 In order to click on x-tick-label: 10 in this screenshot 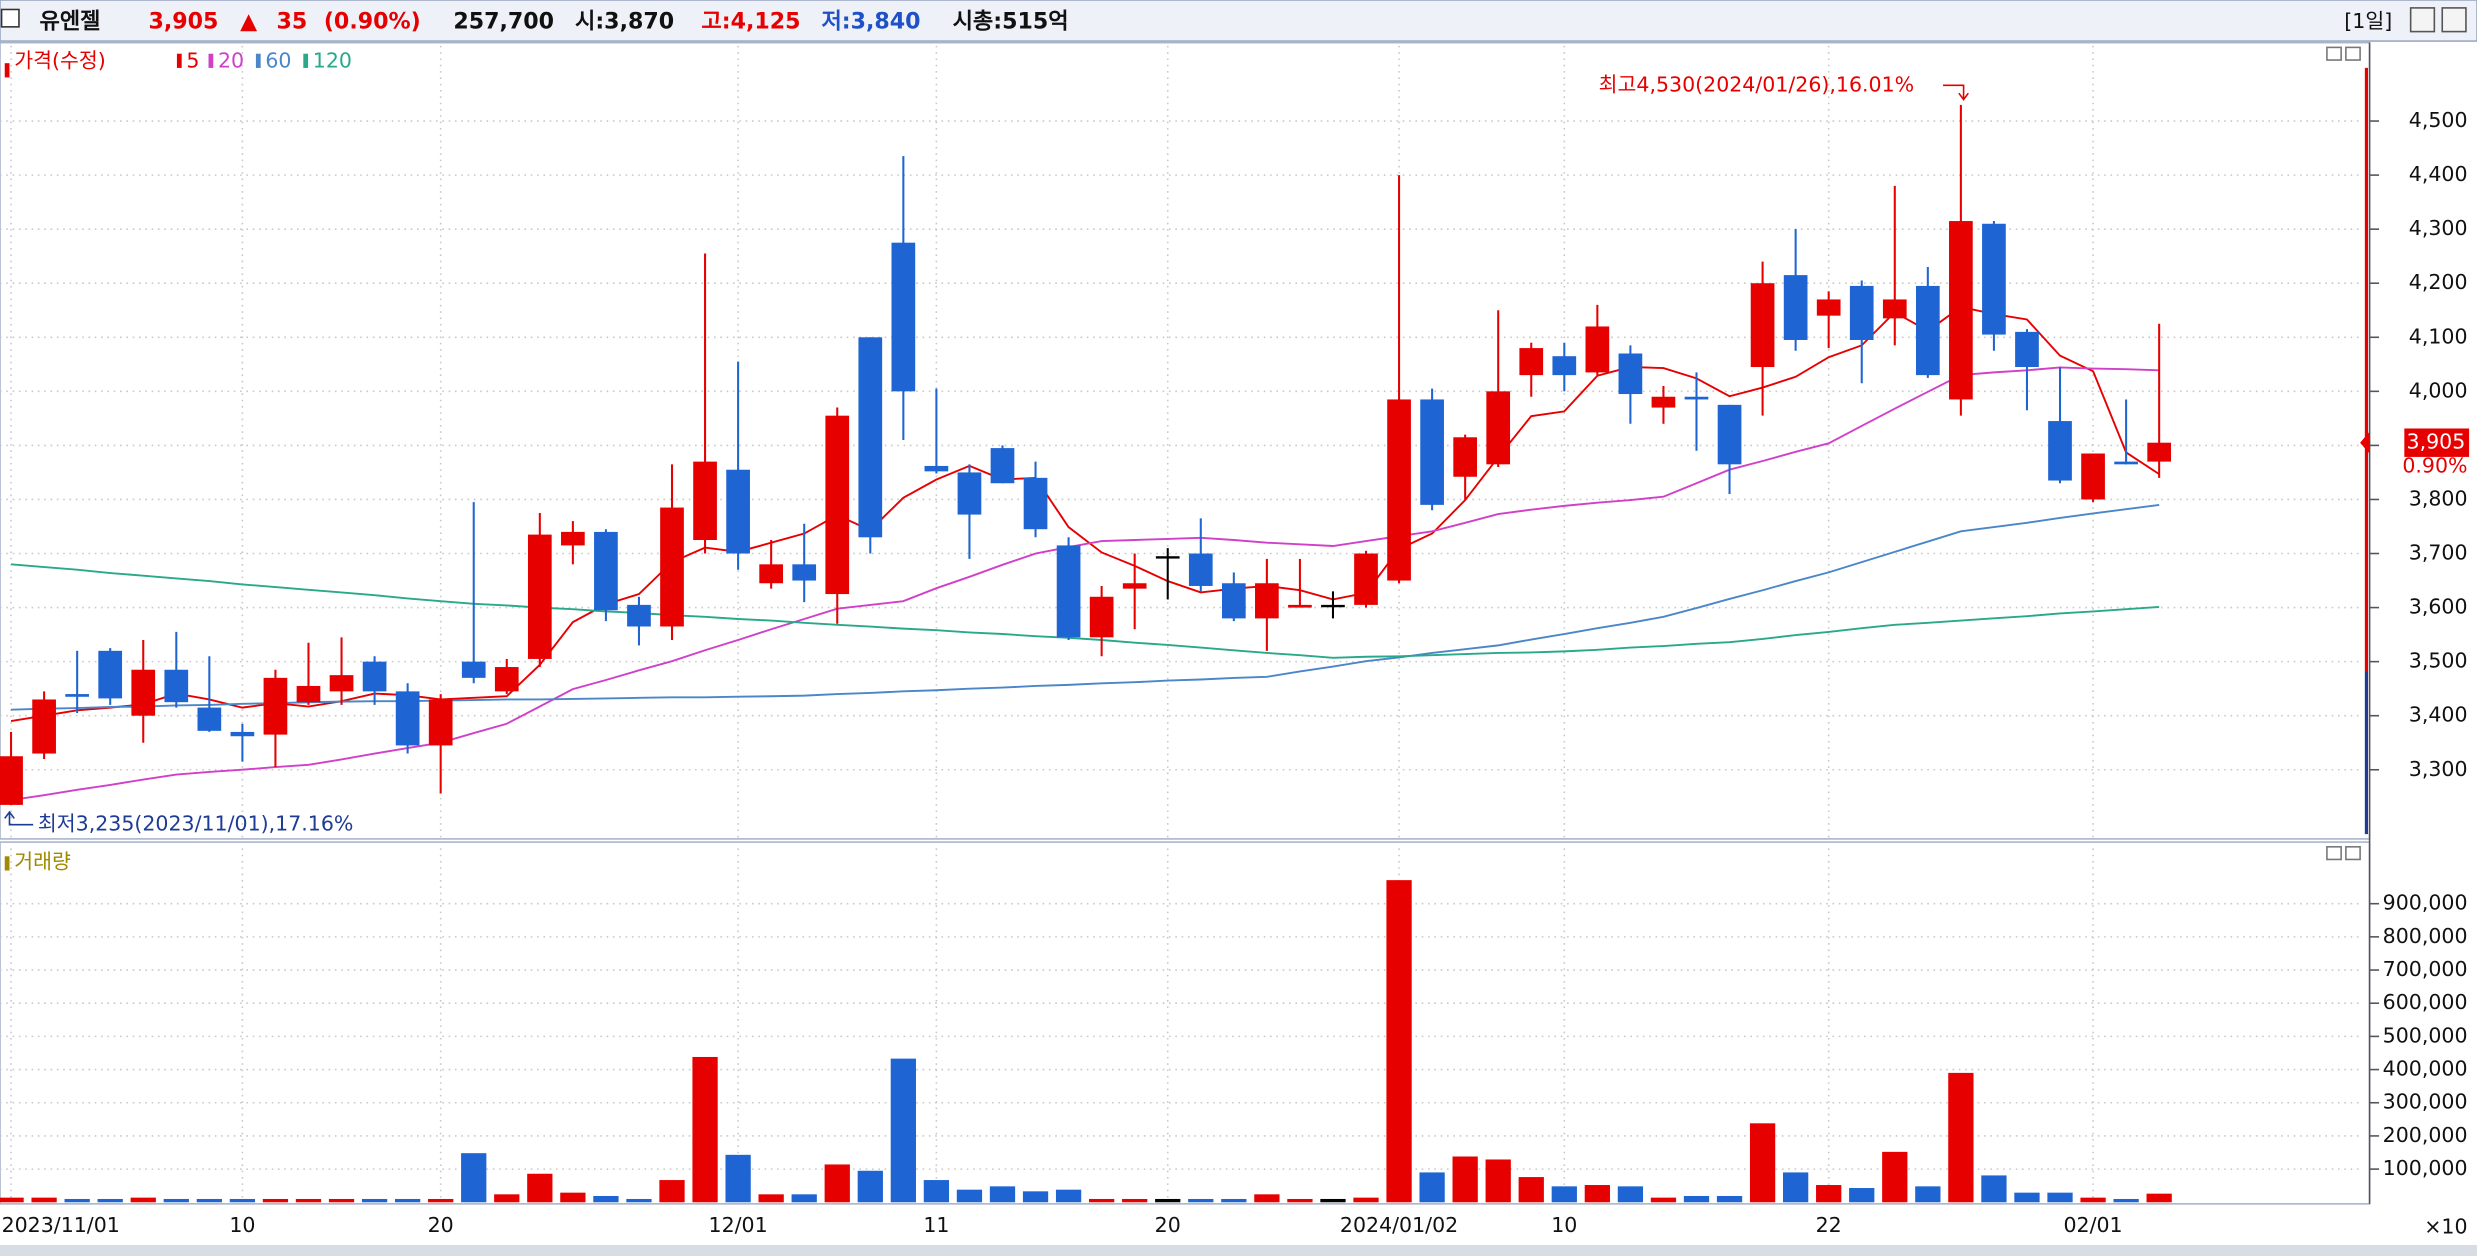, I will do `click(242, 1225)`.